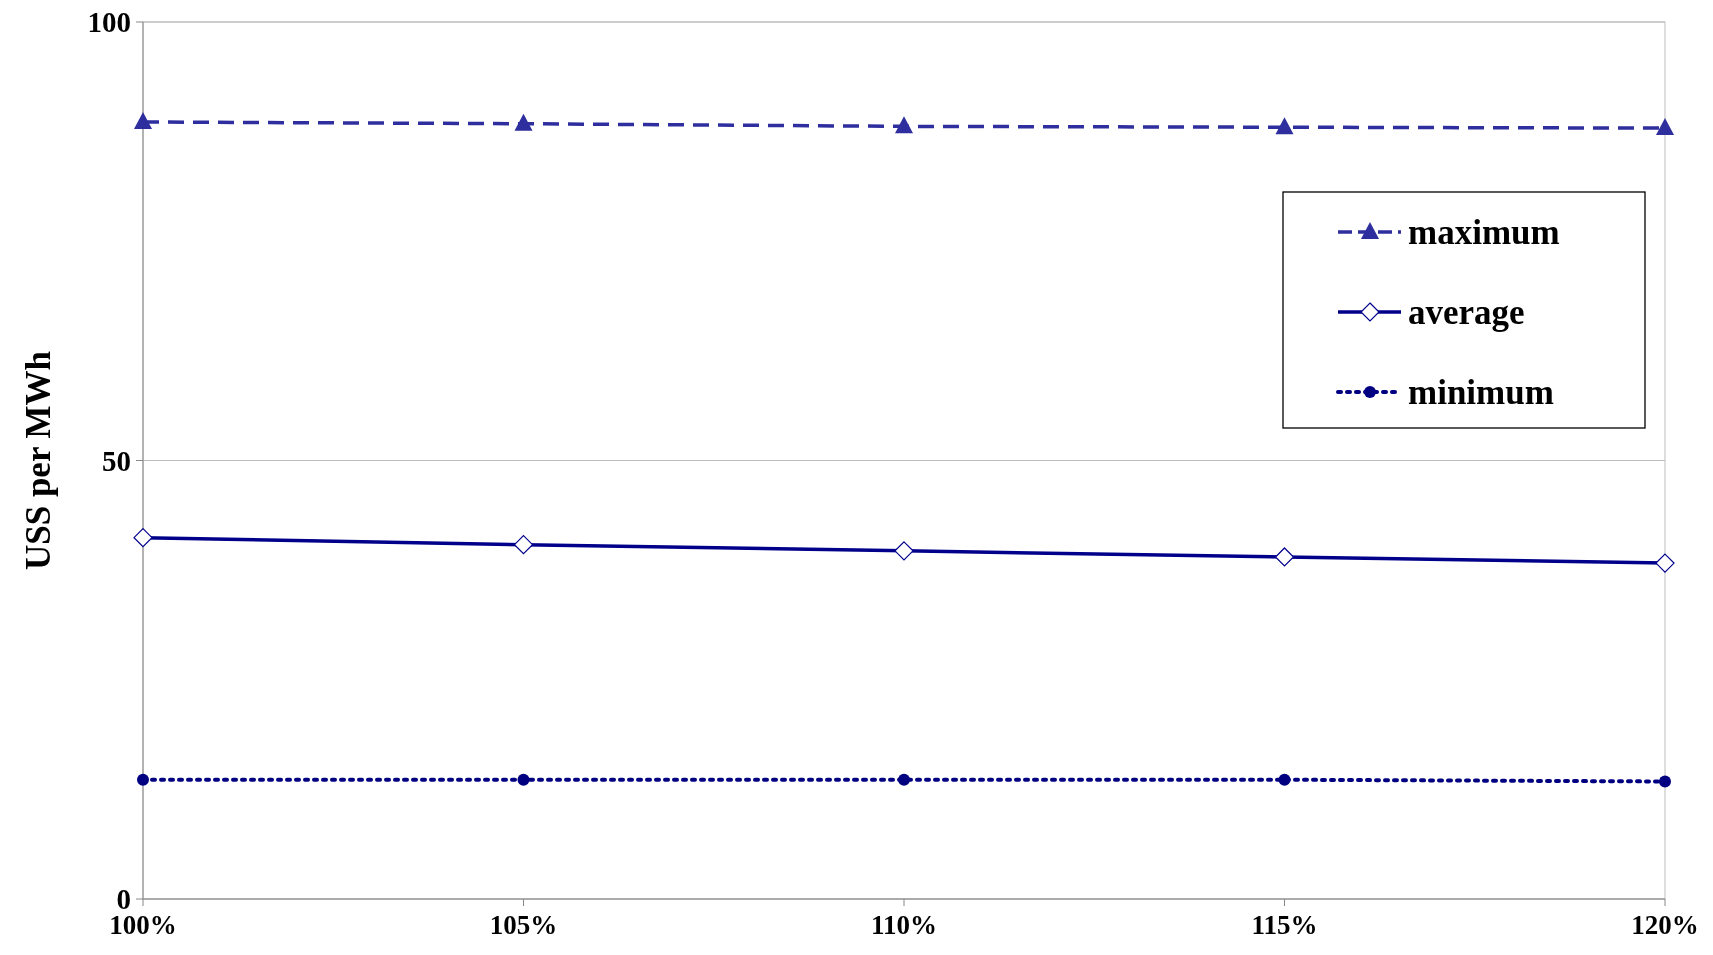  What do you see at coordinates (1665, 925) in the screenshot?
I see `x-tick-label: 120%` at bounding box center [1665, 925].